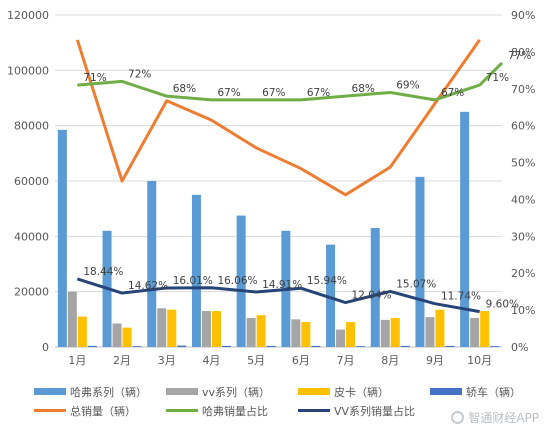 The height and width of the screenshot is (429, 545). I want to click on data-label: 9.60%, so click(502, 305).